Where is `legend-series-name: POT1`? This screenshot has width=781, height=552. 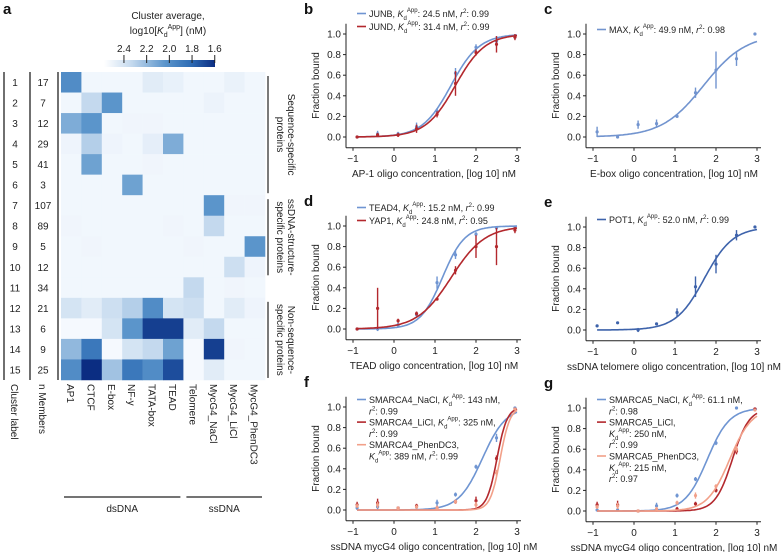 legend-series-name: POT1 is located at coordinates (621, 220).